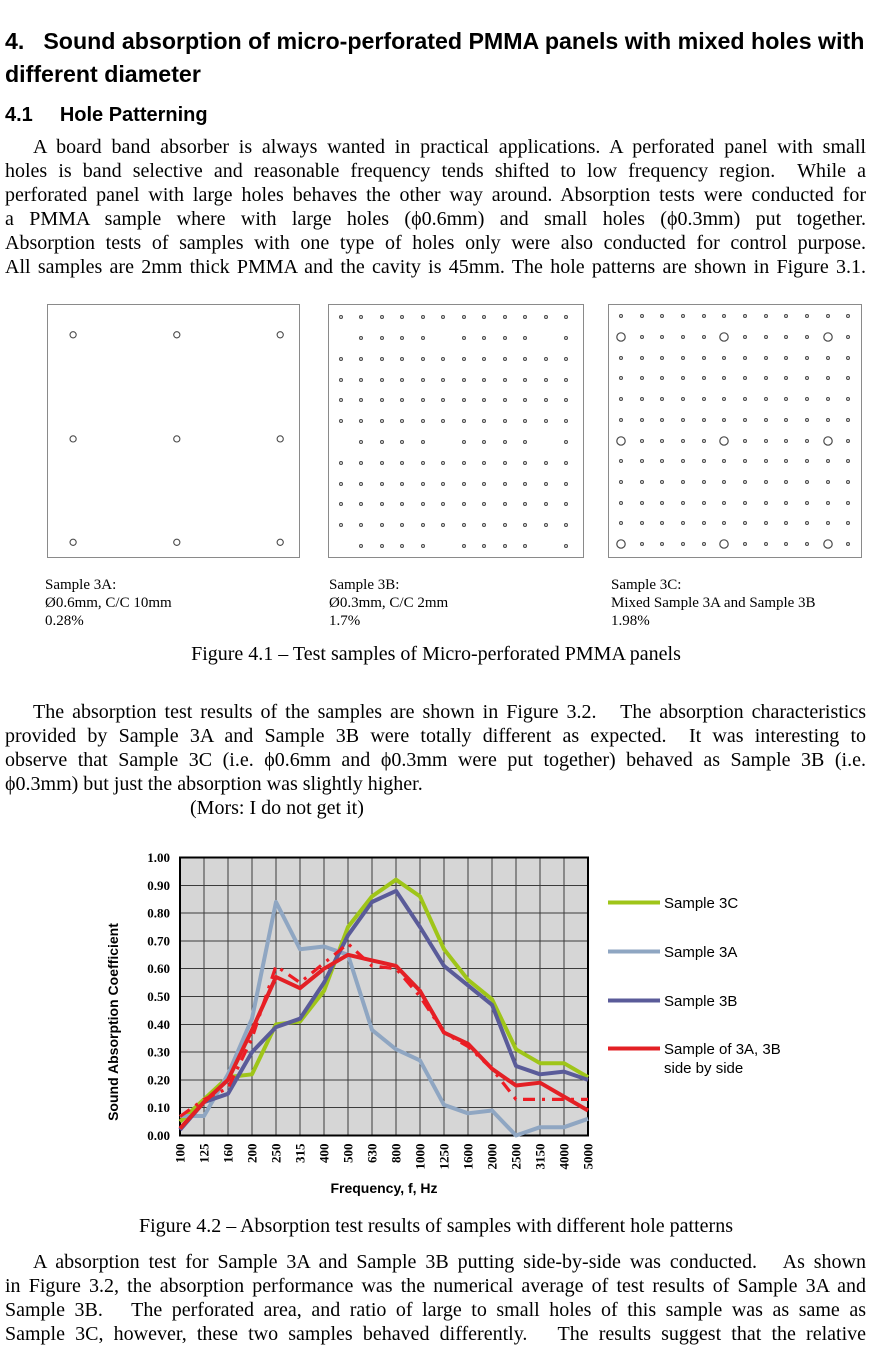 This screenshot has width=872, height=1362. What do you see at coordinates (444, 1157) in the screenshot?
I see `svg-text: 1250` at bounding box center [444, 1157].